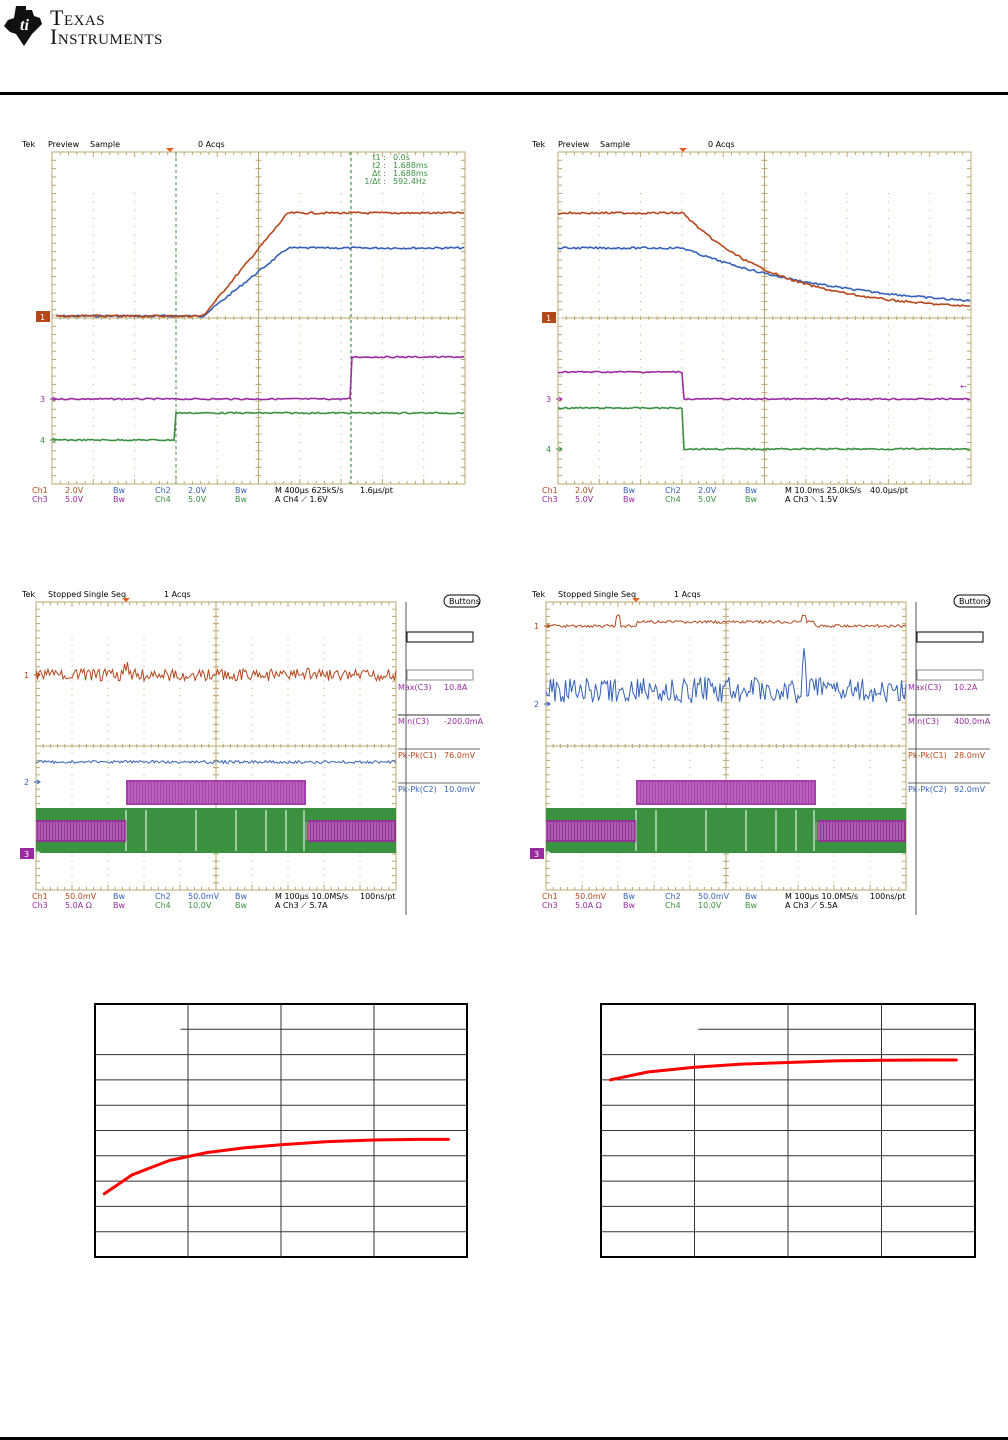 The image size is (1008, 1440). I want to click on ch2-trace, so click(726, 676).